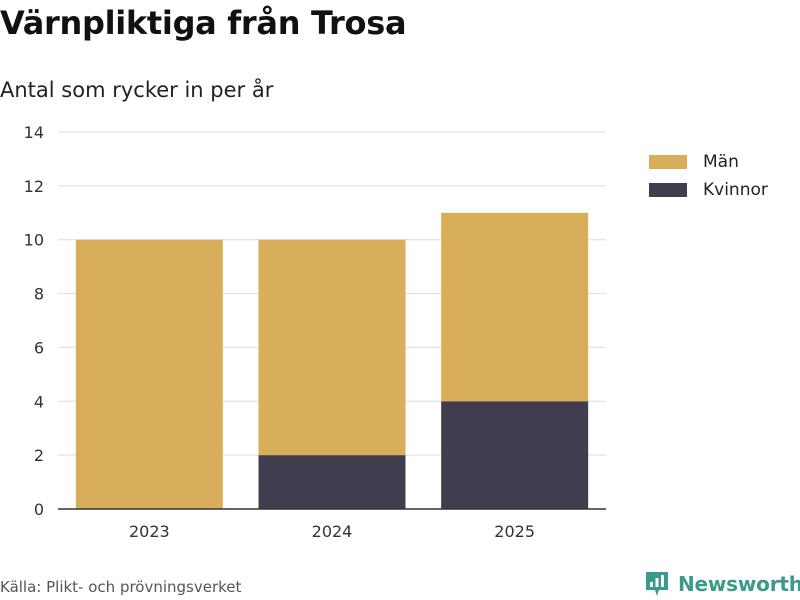 Image resolution: width=800 pixels, height=600 pixels. Describe the element at coordinates (721, 162) in the screenshot. I see `legend-label-man: Män` at that location.